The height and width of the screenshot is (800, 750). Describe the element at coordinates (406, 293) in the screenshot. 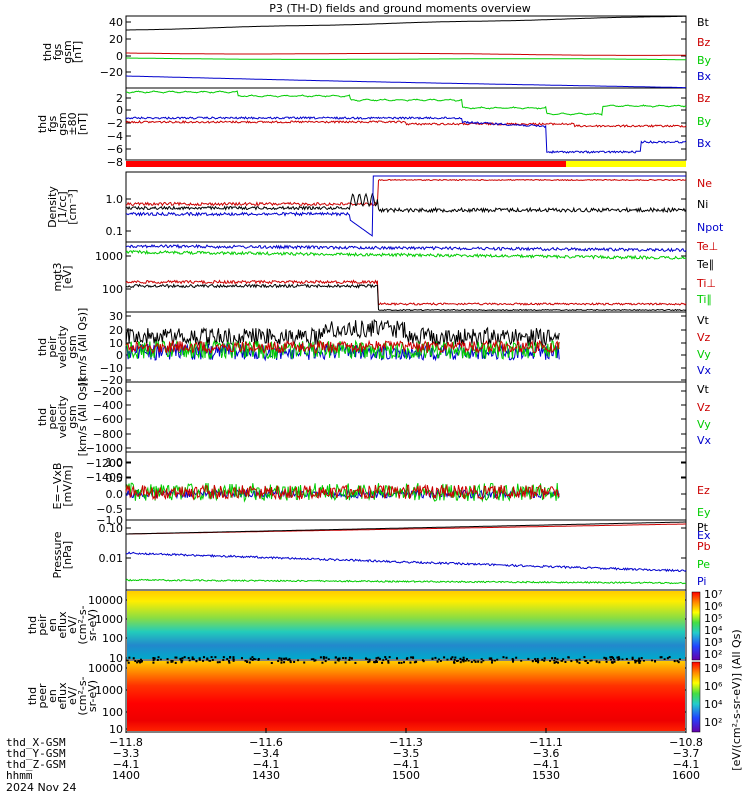

I see `trace-ti-perp` at that location.